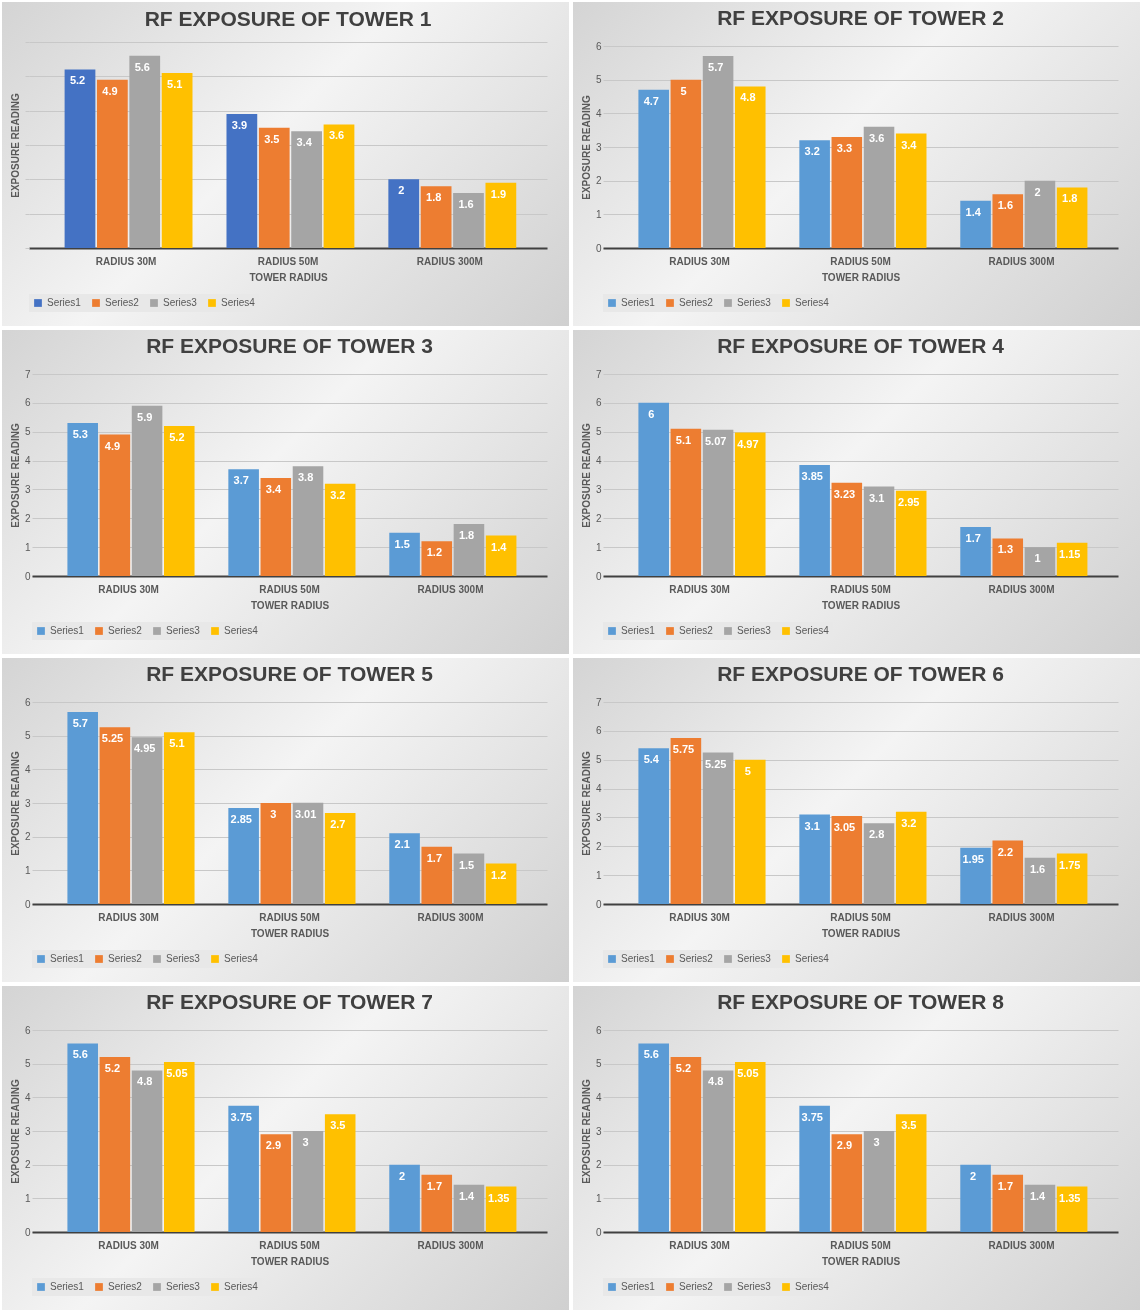 The width and height of the screenshot is (1142, 1312). I want to click on data-label: 4.95, so click(144, 748).